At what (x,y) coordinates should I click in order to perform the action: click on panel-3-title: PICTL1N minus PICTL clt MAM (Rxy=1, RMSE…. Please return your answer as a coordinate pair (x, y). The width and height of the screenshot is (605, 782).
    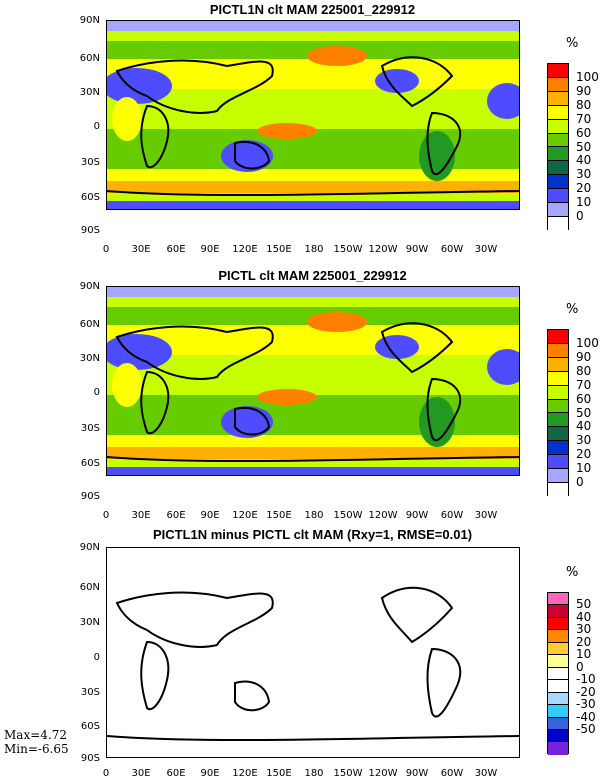
    Looking at the image, I should click on (312, 534).